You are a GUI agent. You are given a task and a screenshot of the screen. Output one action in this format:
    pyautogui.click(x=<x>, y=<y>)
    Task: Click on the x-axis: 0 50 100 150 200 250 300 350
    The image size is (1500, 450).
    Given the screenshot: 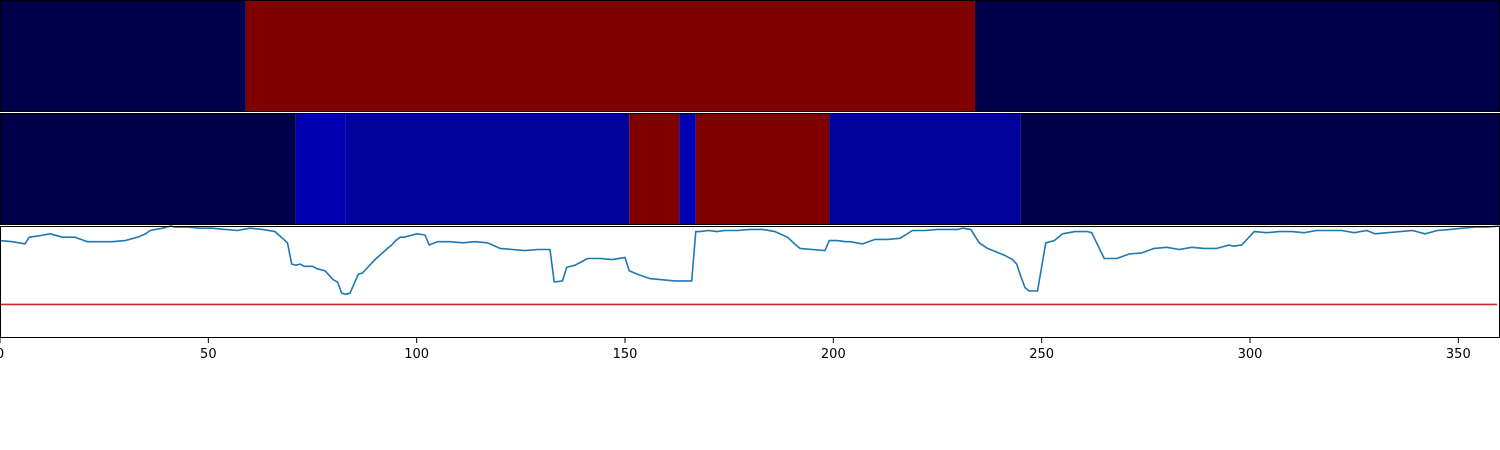 What is the action you would take?
    pyautogui.click(x=735, y=350)
    